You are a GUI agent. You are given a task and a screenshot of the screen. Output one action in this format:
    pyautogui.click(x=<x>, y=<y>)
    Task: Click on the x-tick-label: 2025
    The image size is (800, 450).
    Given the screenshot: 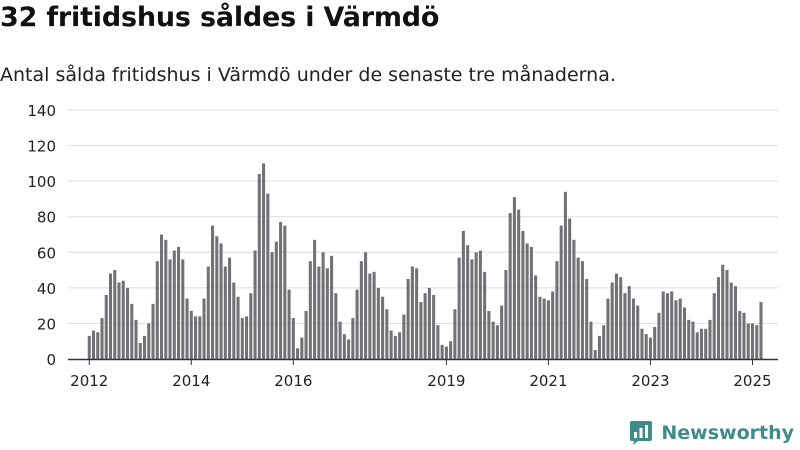 What is the action you would take?
    pyautogui.click(x=752, y=381)
    